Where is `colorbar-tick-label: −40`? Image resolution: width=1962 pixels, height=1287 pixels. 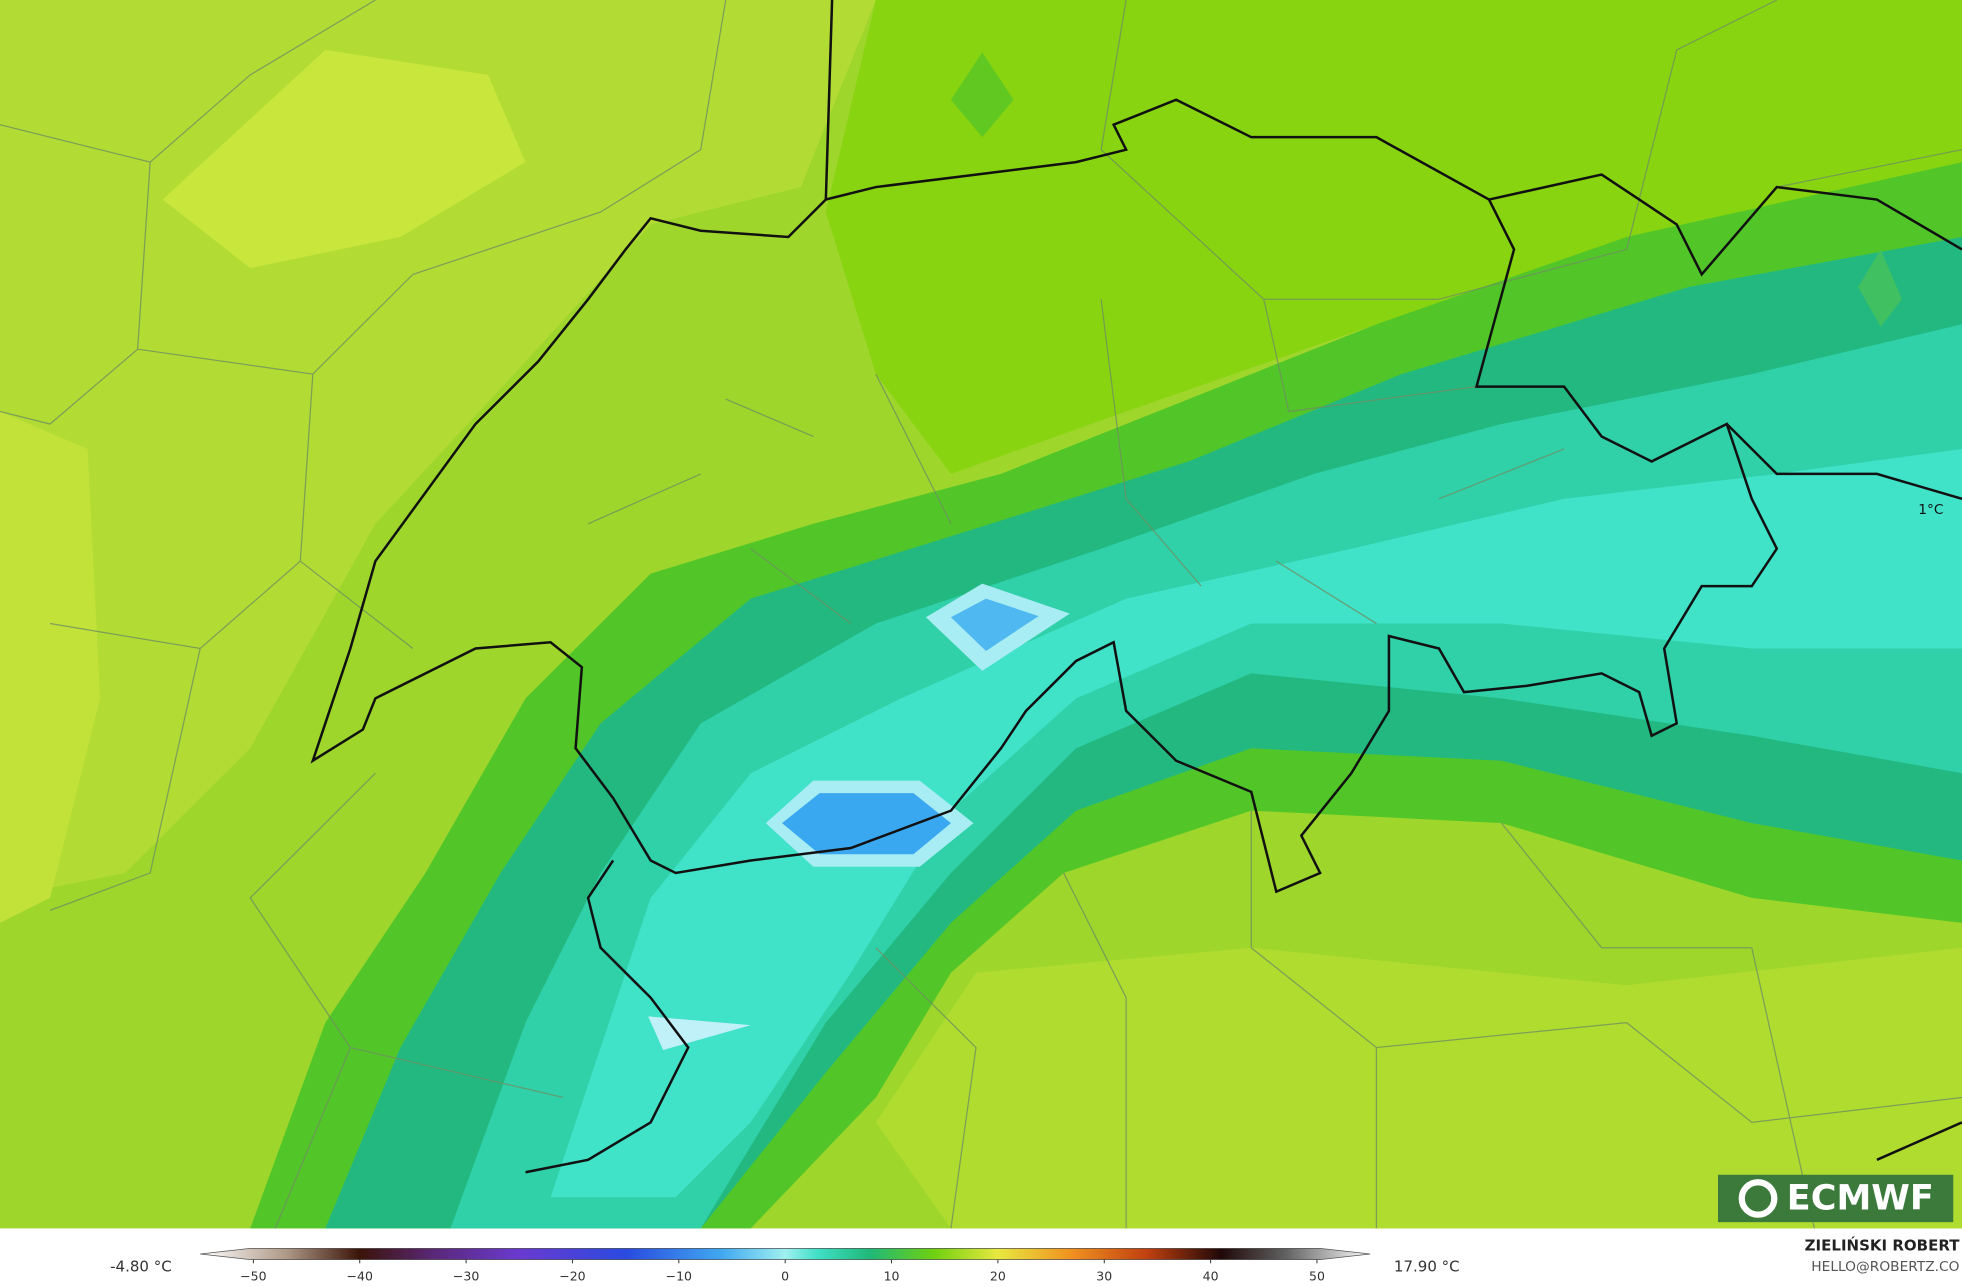
colorbar-tick-label: −40 is located at coordinates (360, 1276).